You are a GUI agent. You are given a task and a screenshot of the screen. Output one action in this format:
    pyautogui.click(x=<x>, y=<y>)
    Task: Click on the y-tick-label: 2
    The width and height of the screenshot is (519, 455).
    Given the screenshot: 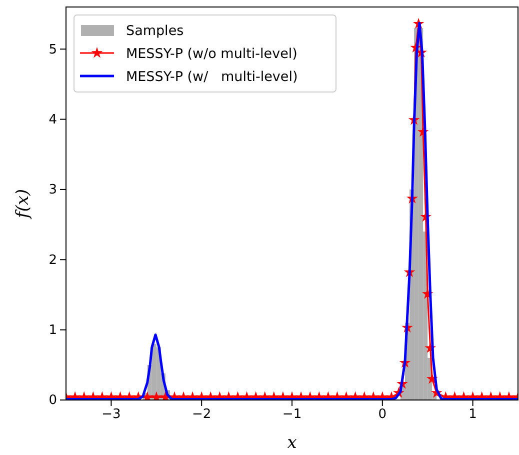 What is the action you would take?
    pyautogui.click(x=52, y=260)
    